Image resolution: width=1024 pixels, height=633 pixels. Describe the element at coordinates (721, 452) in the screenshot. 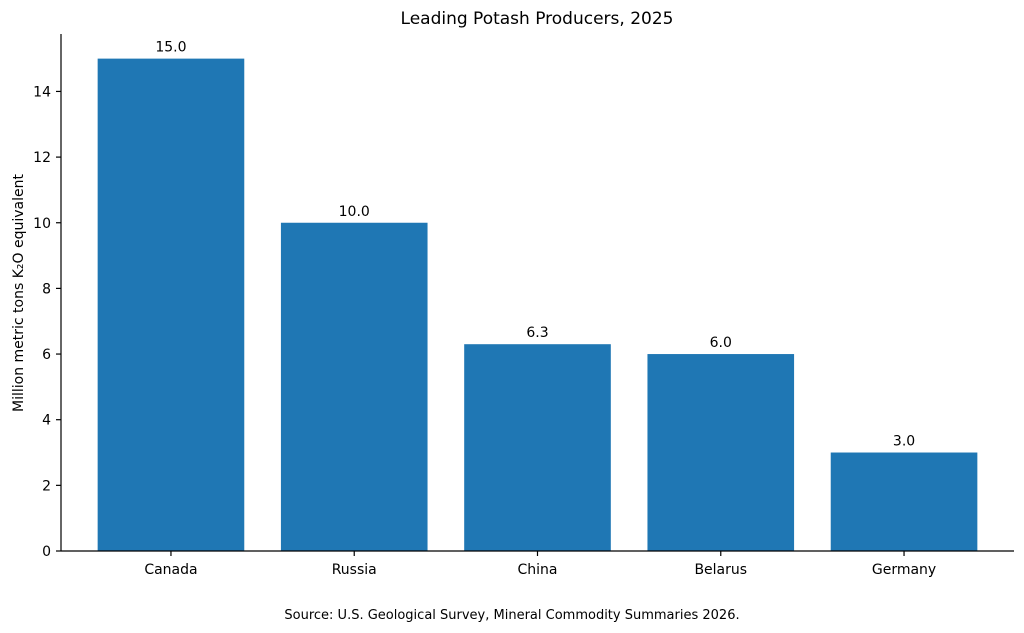

I see `bar-belarus` at that location.